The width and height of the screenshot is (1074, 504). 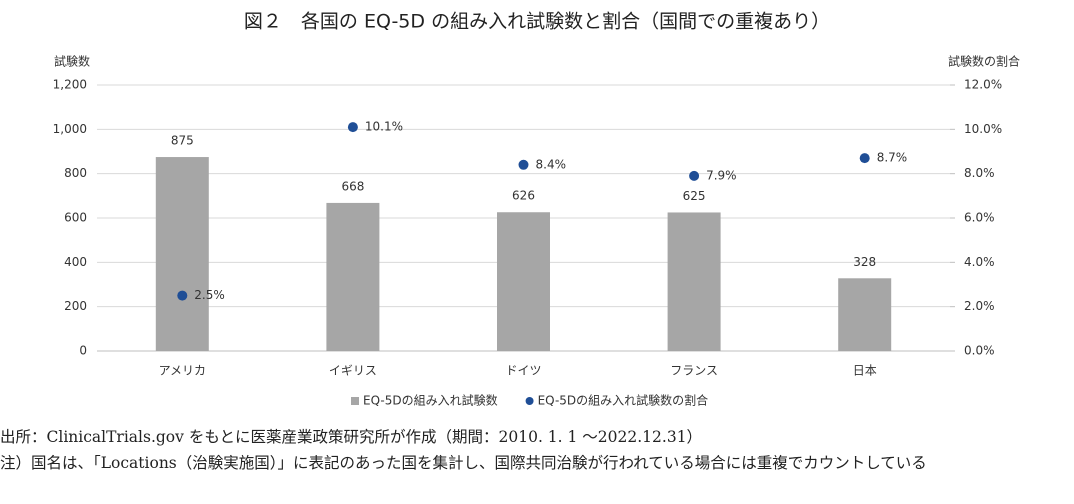 I want to click on bar-value-label: 875, so click(x=182, y=141).